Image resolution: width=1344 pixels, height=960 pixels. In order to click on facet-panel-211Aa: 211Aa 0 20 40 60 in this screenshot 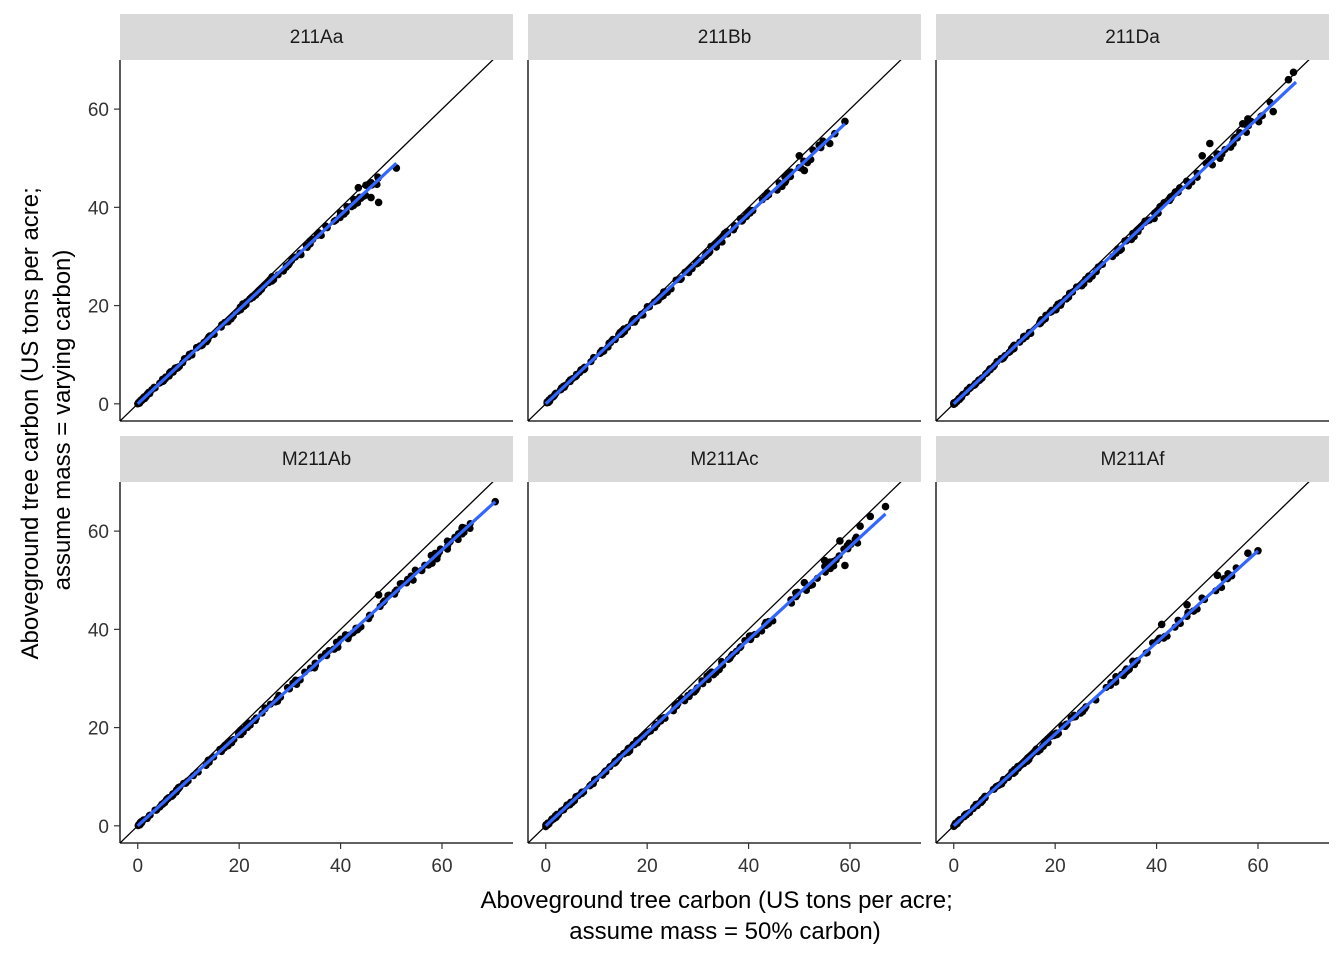, I will do `click(300, 218)`.